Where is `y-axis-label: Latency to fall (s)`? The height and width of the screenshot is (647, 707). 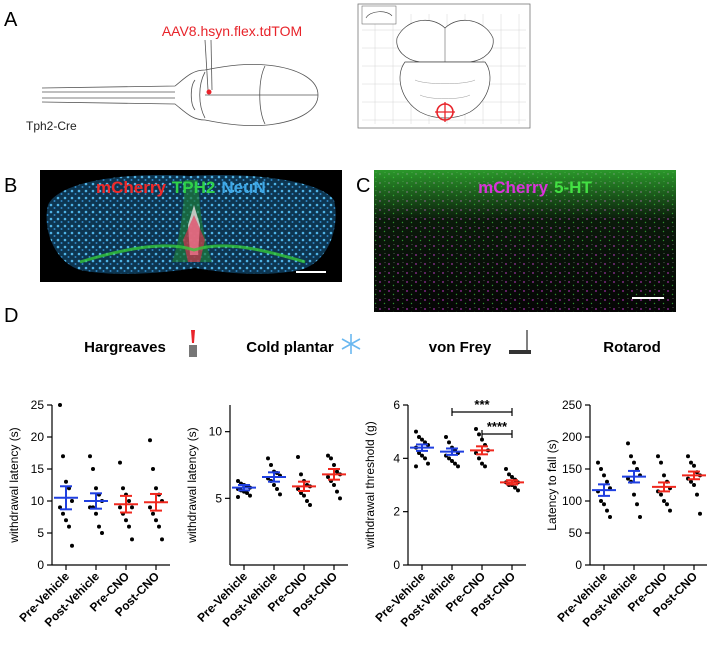
y-axis-label: Latency to fall (s) is located at coordinates (552, 484).